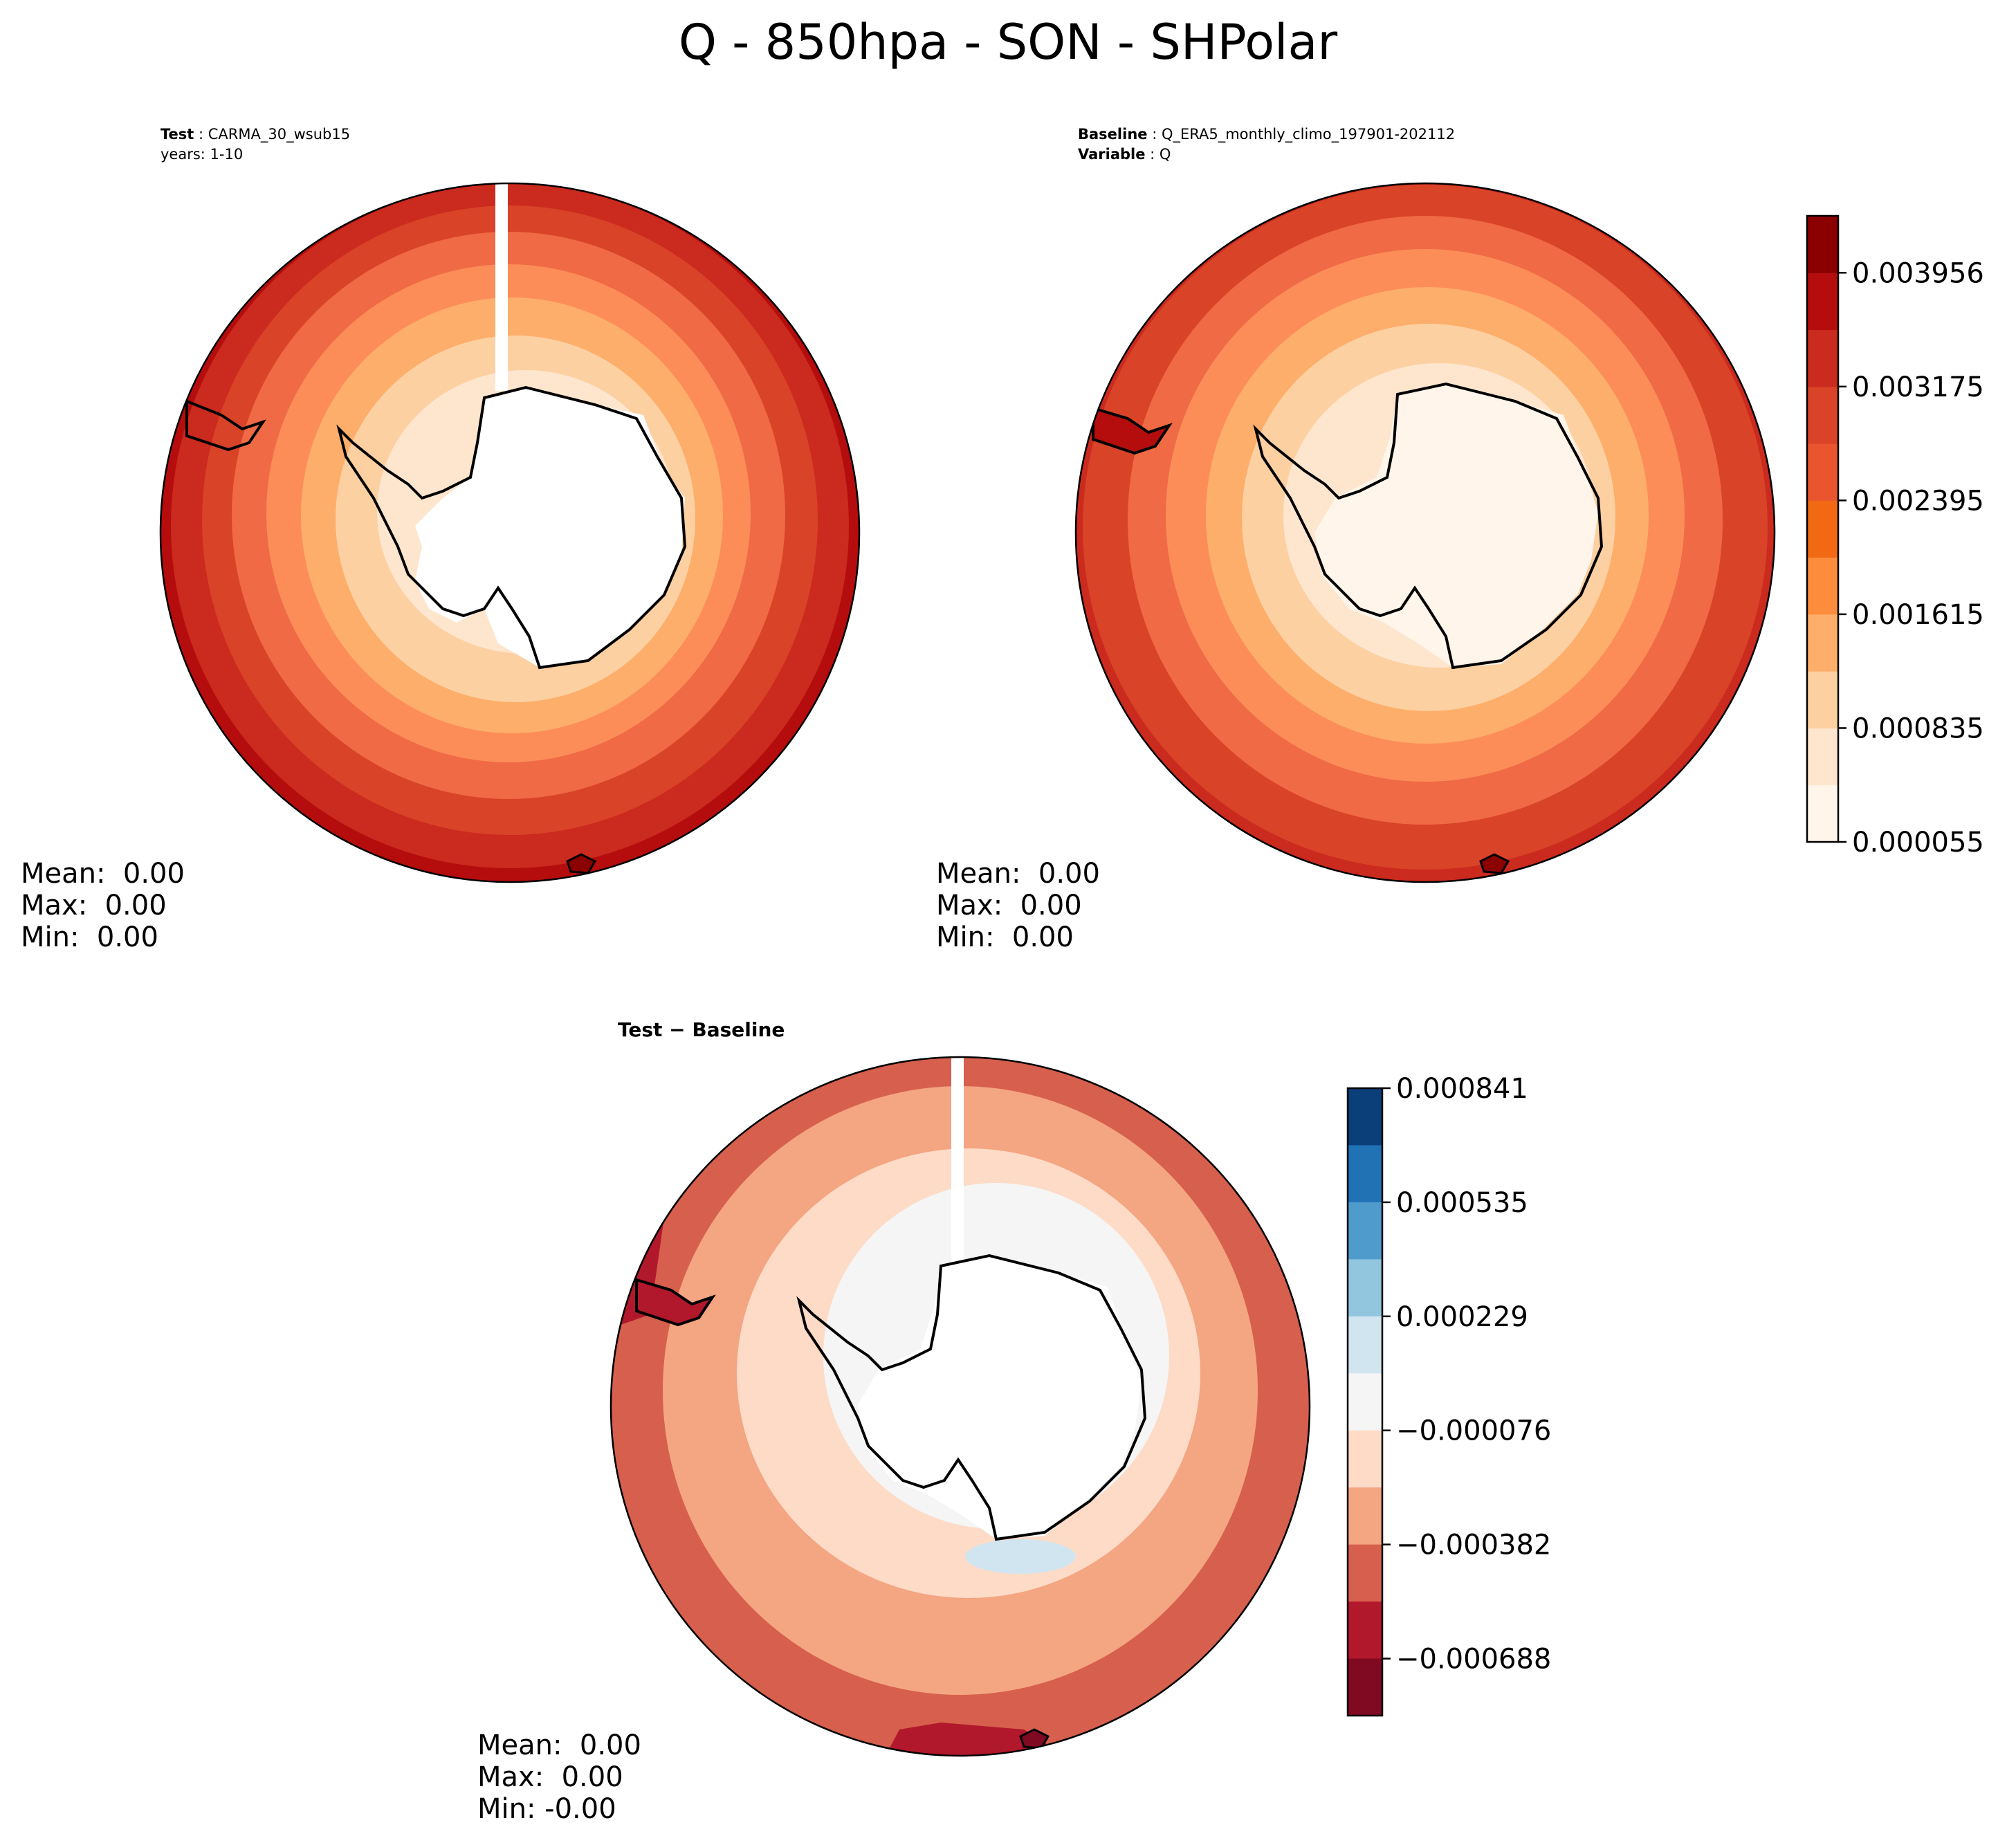 The height and width of the screenshot is (1845, 2016). I want to click on colorbar-diff-tick-label: 0.000841, so click(1462, 1089).